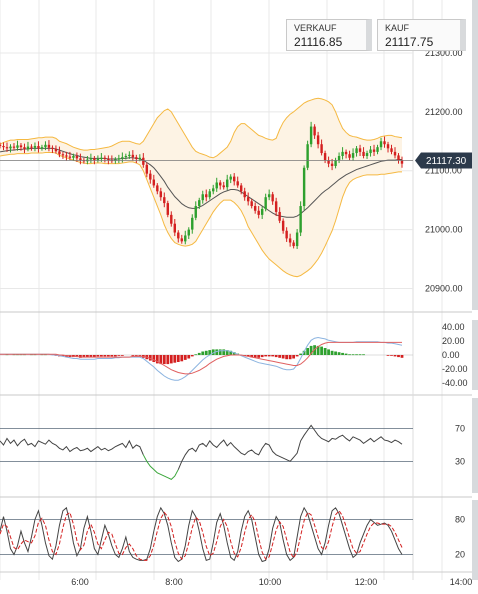 The height and width of the screenshot is (594, 478). Describe the element at coordinates (421, 35) in the screenshot. I see `buy-quote-box: KAUF 21117.75` at that location.